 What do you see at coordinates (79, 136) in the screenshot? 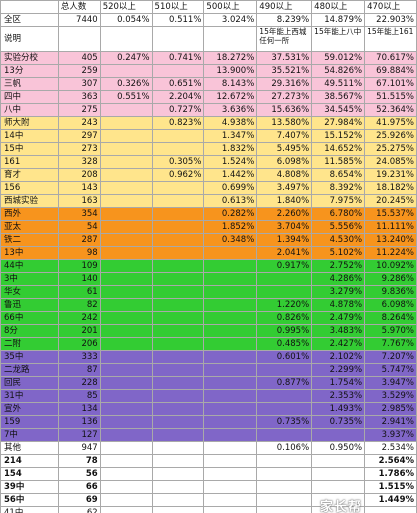
I see `total-students-cell: 297` at bounding box center [79, 136].